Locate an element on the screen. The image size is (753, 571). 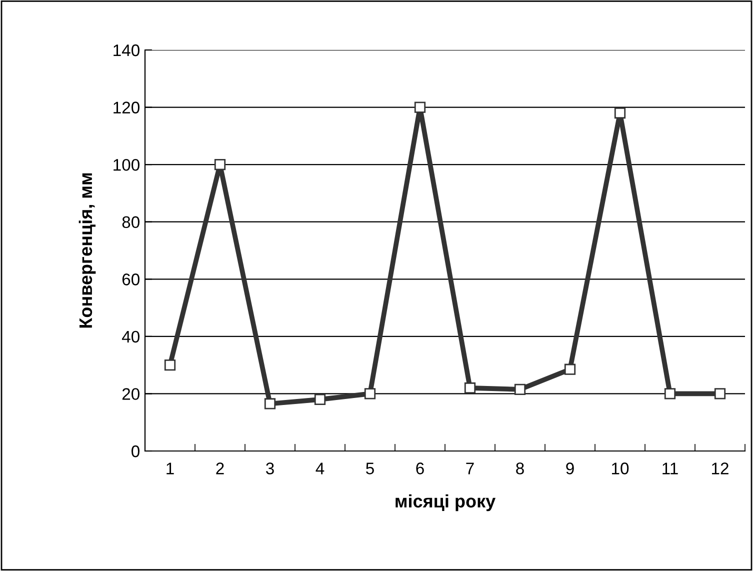
x-tick-label: 8 is located at coordinates (520, 468).